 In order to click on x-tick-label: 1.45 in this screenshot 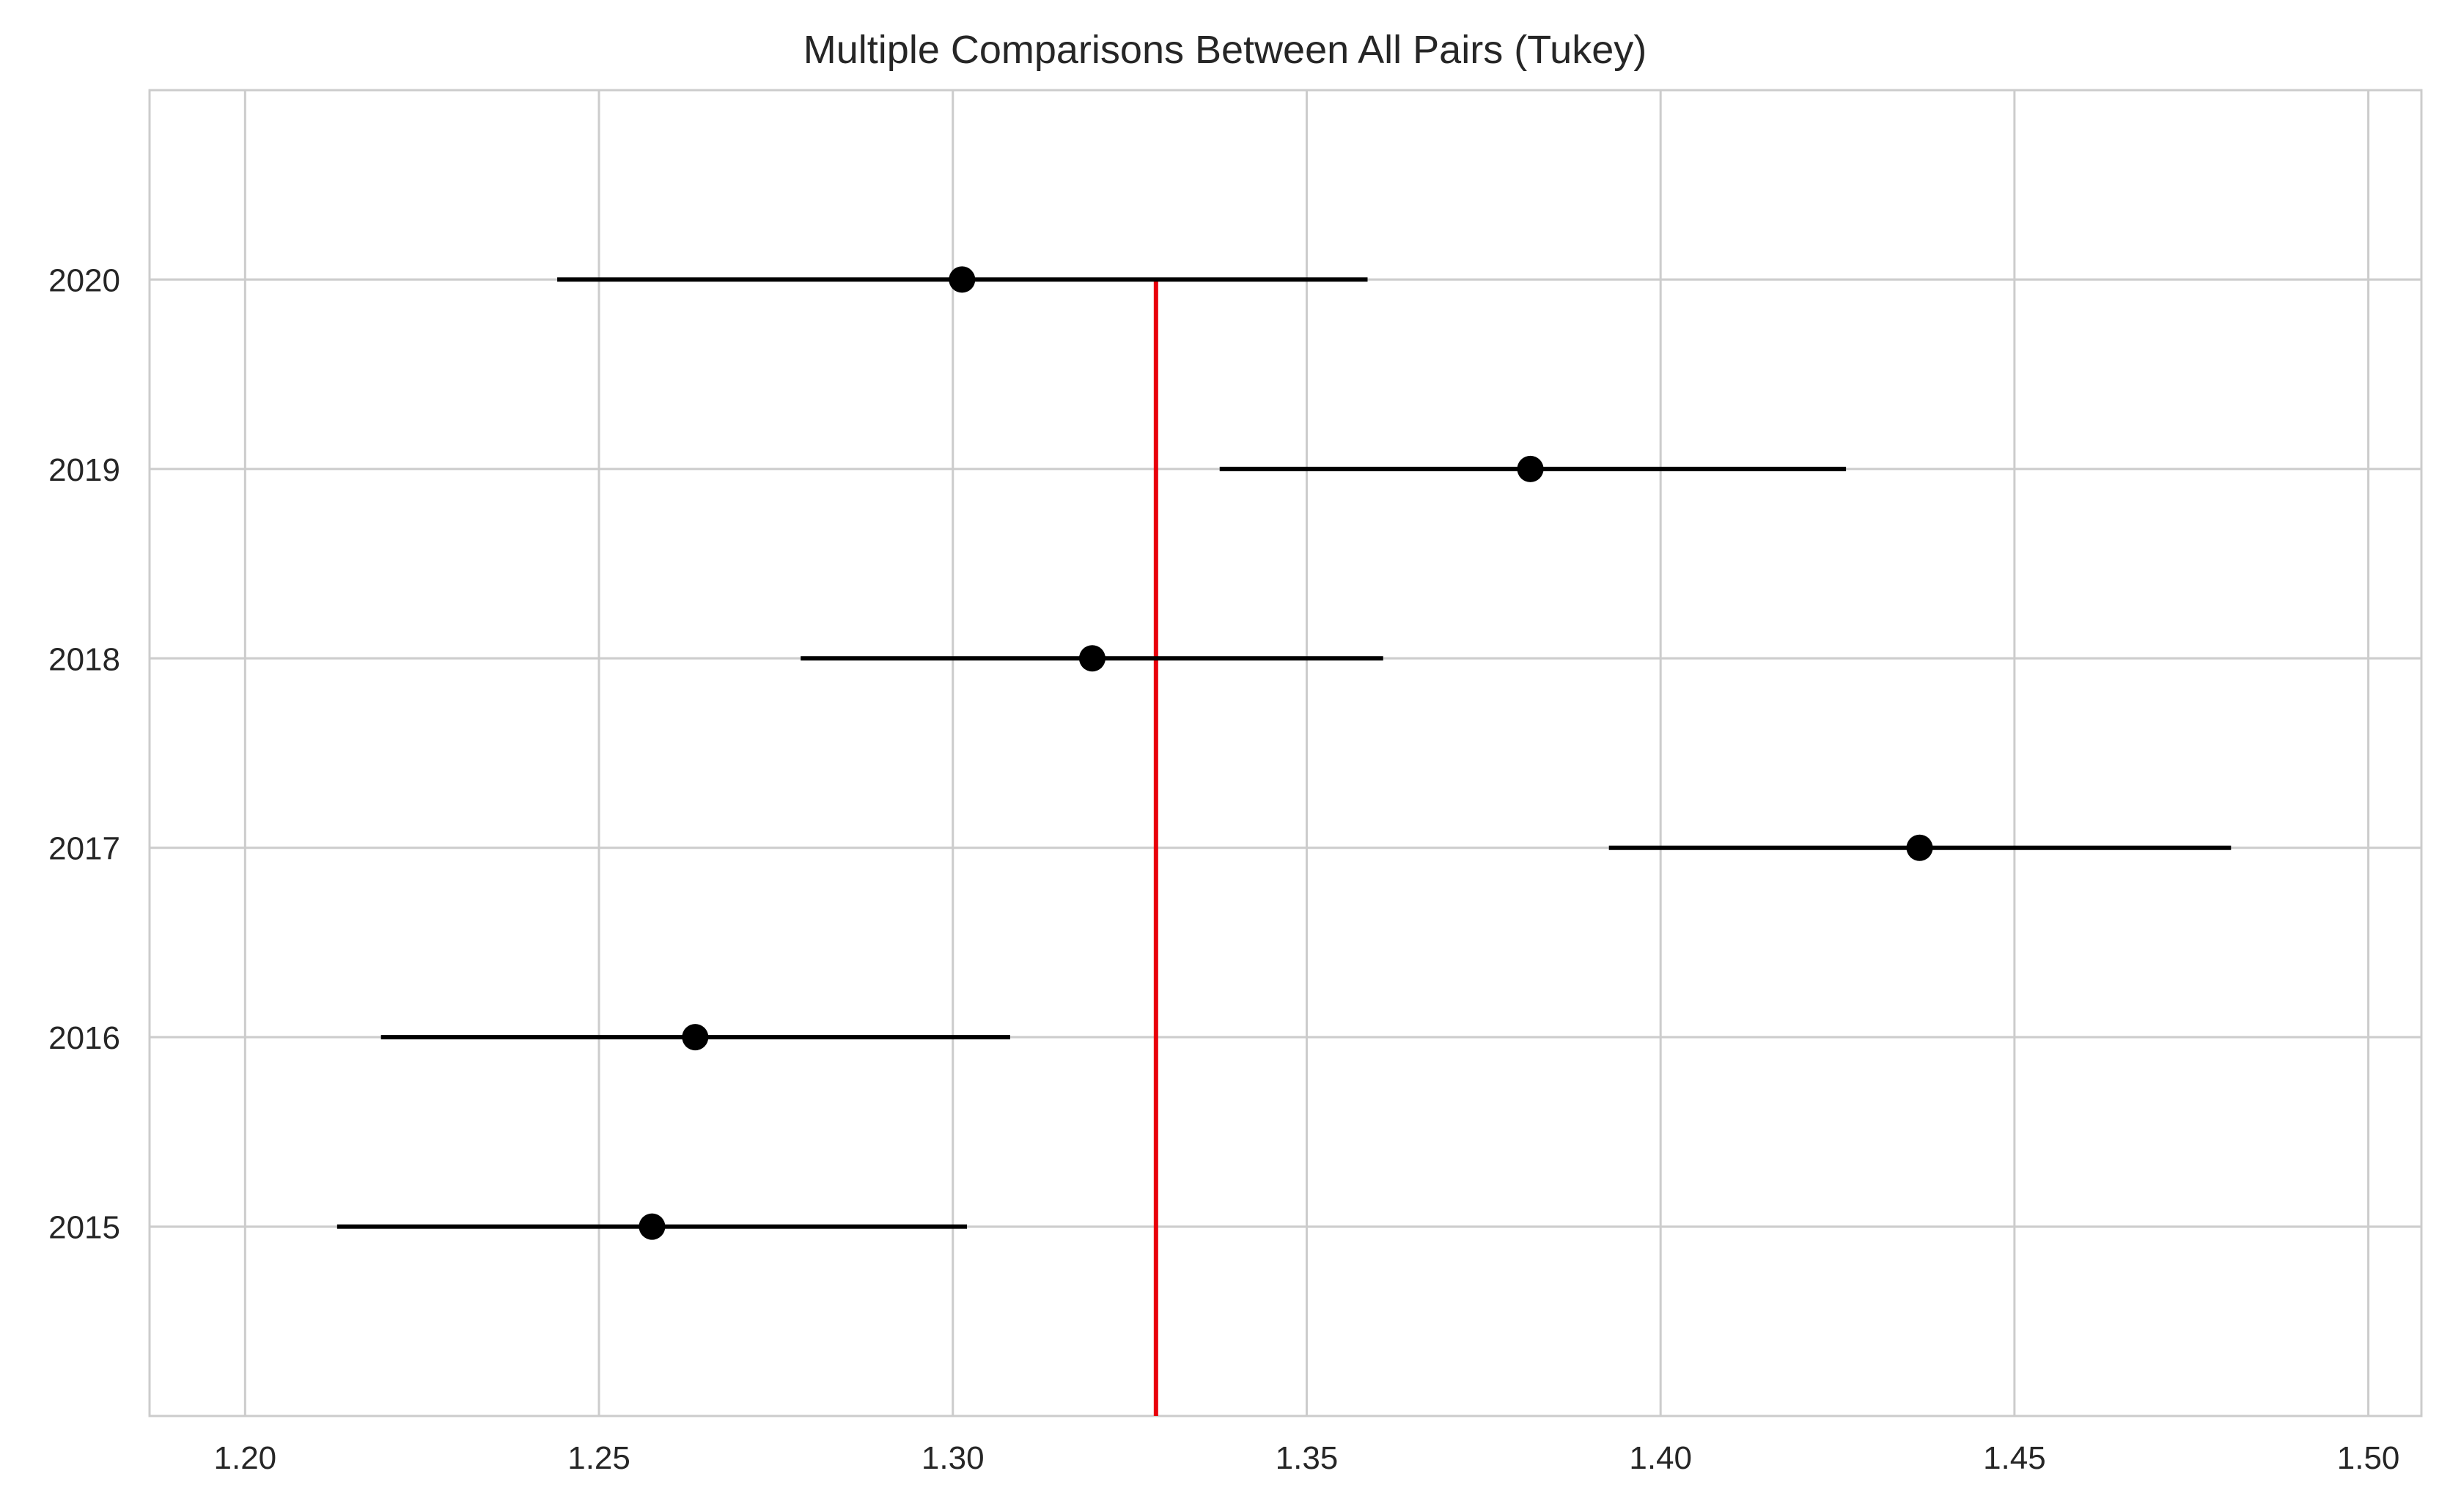, I will do `click(2014, 1458)`.